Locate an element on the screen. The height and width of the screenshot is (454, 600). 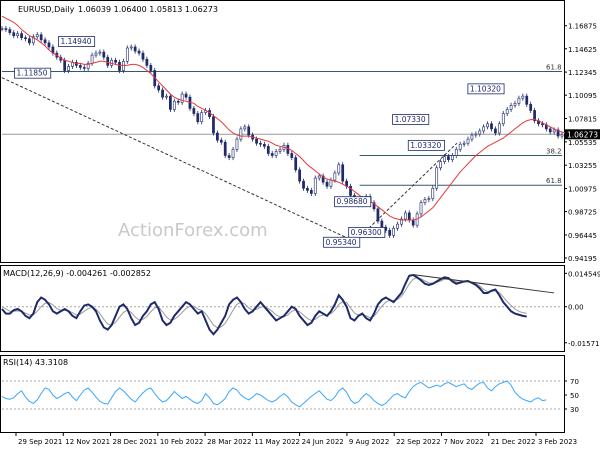
x-tick-label: 12 Nov 2021 is located at coordinates (87, 442).